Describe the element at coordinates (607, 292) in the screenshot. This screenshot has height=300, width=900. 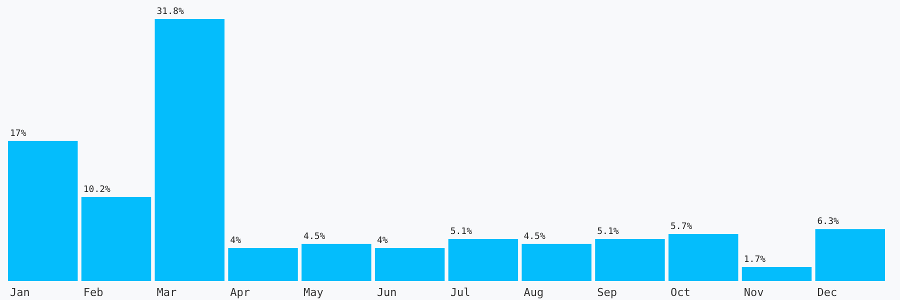
I see `x-tick-label: Sep` at that location.